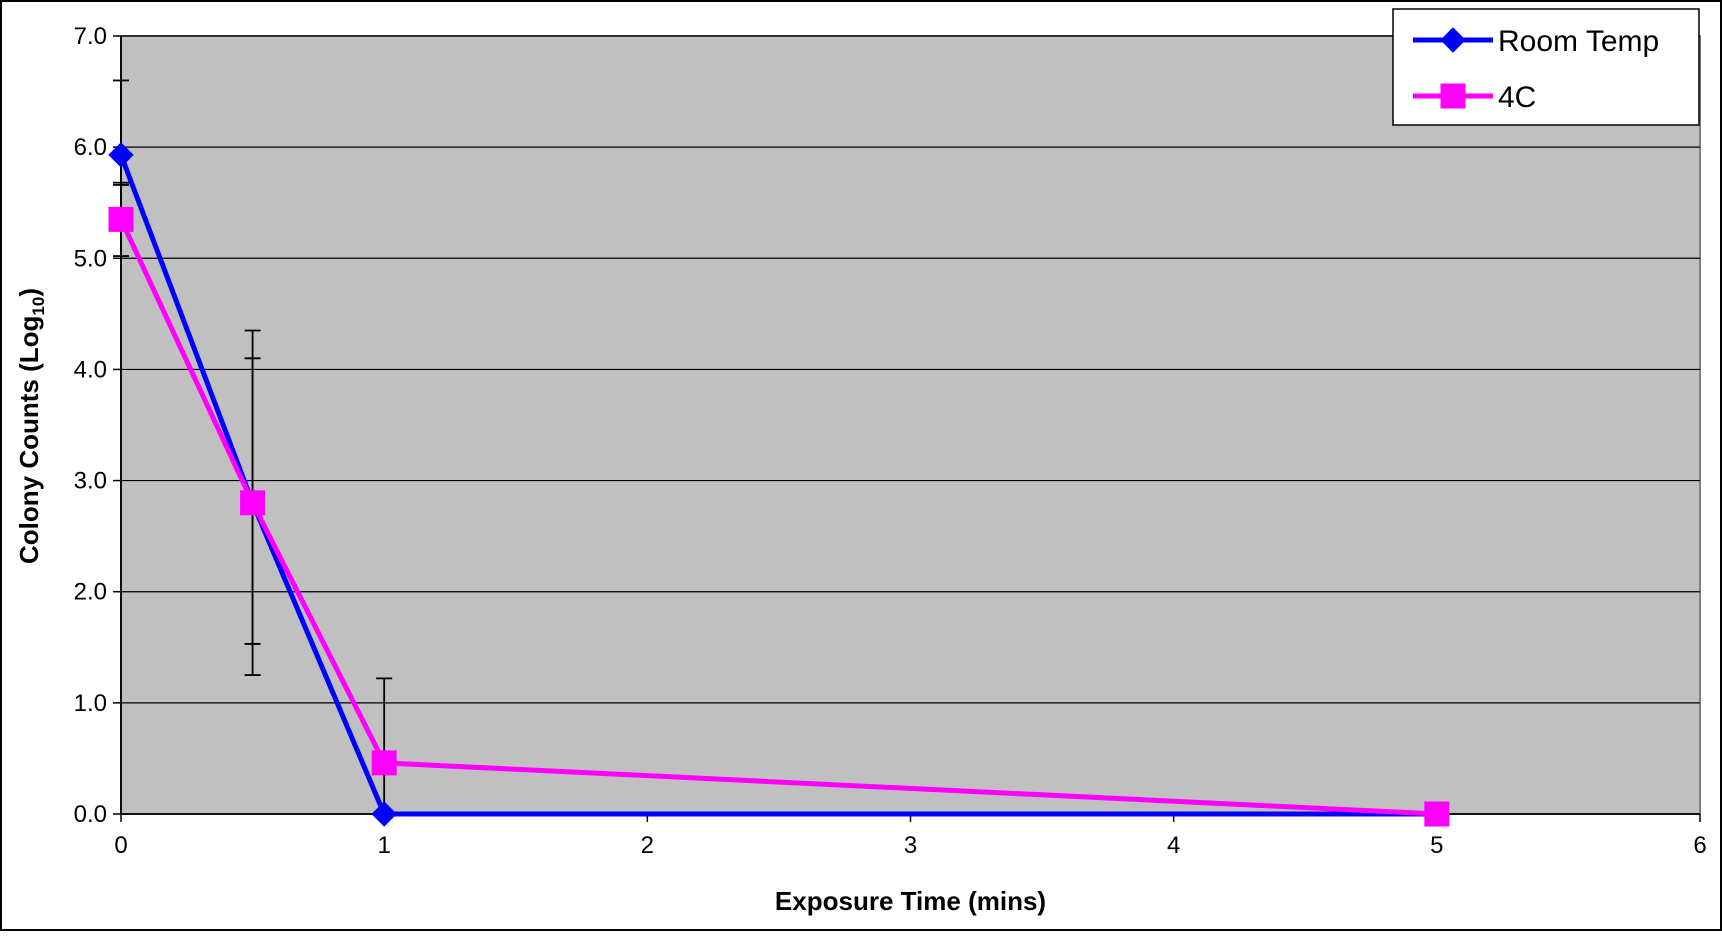 Image resolution: width=1722 pixels, height=937 pixels. Describe the element at coordinates (647, 845) in the screenshot. I see `x-tick-label: 2` at that location.